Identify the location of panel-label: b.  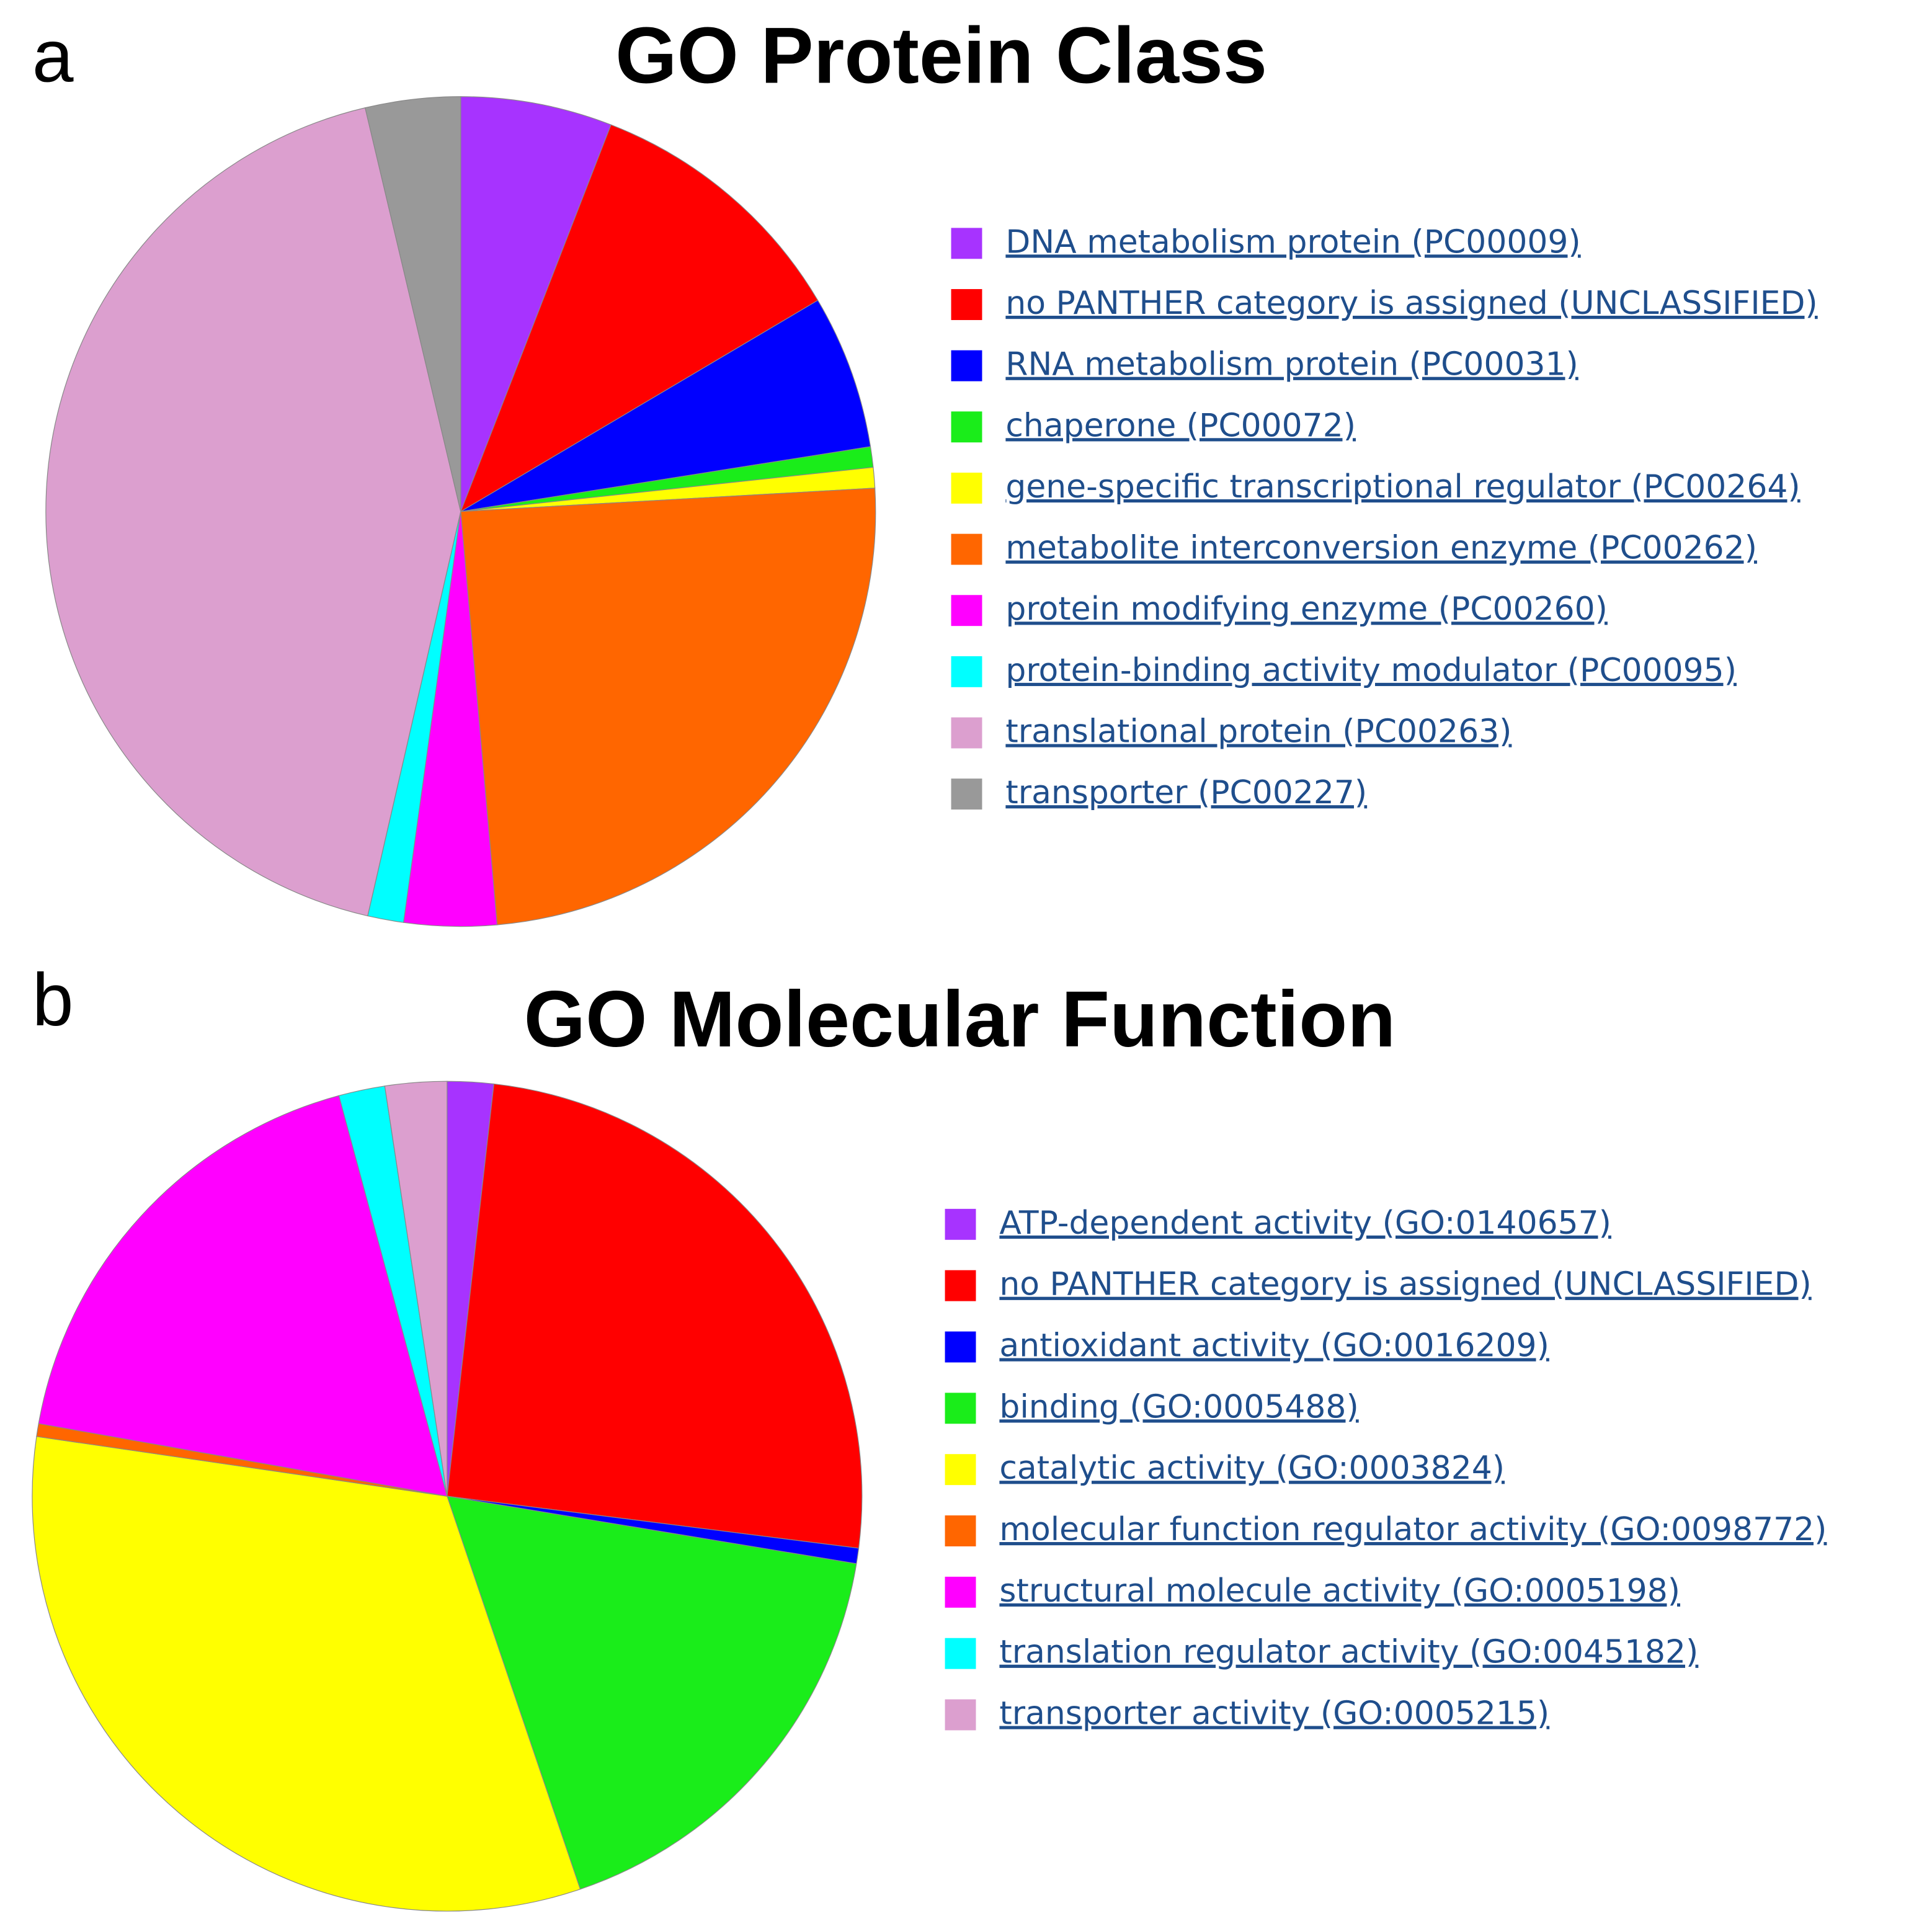
(53, 1000).